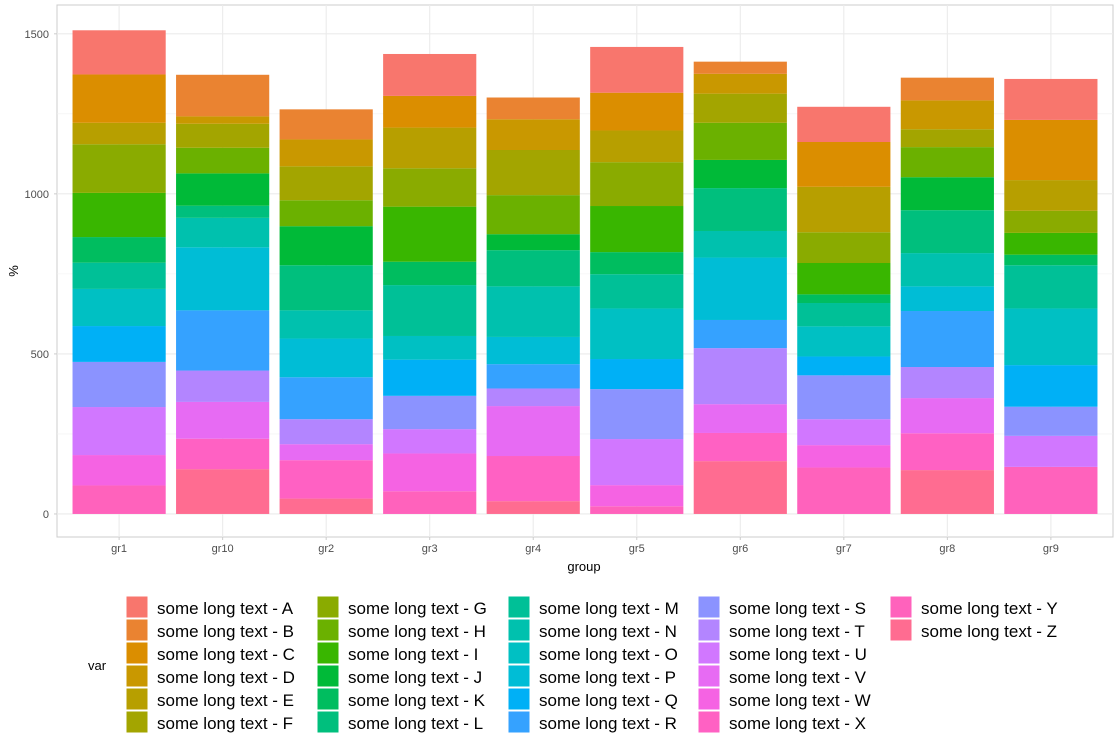 The image size is (1118, 747). What do you see at coordinates (844, 366) in the screenshot?
I see `bar-segment-gr7-q` at bounding box center [844, 366].